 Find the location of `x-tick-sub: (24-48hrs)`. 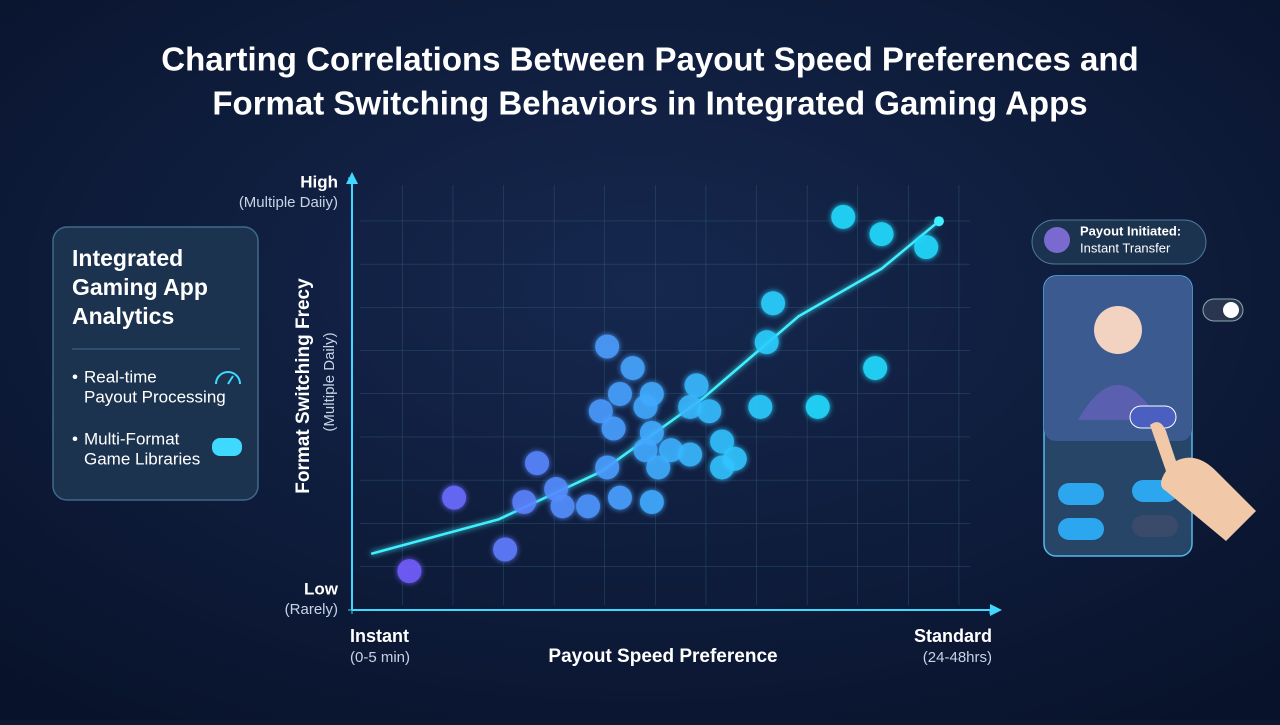

x-tick-sub: (24-48hrs) is located at coordinates (957, 657).